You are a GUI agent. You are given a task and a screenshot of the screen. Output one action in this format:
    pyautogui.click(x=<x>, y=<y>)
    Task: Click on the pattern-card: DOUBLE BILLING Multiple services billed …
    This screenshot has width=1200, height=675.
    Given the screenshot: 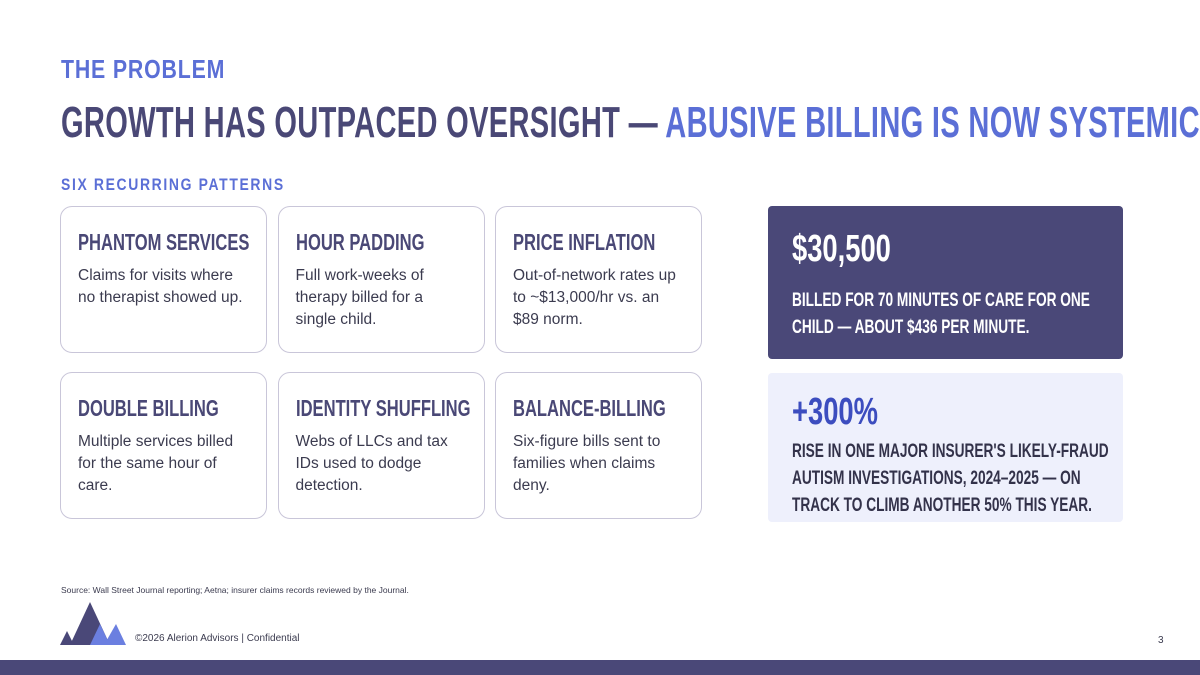 What is the action you would take?
    pyautogui.click(x=163, y=445)
    